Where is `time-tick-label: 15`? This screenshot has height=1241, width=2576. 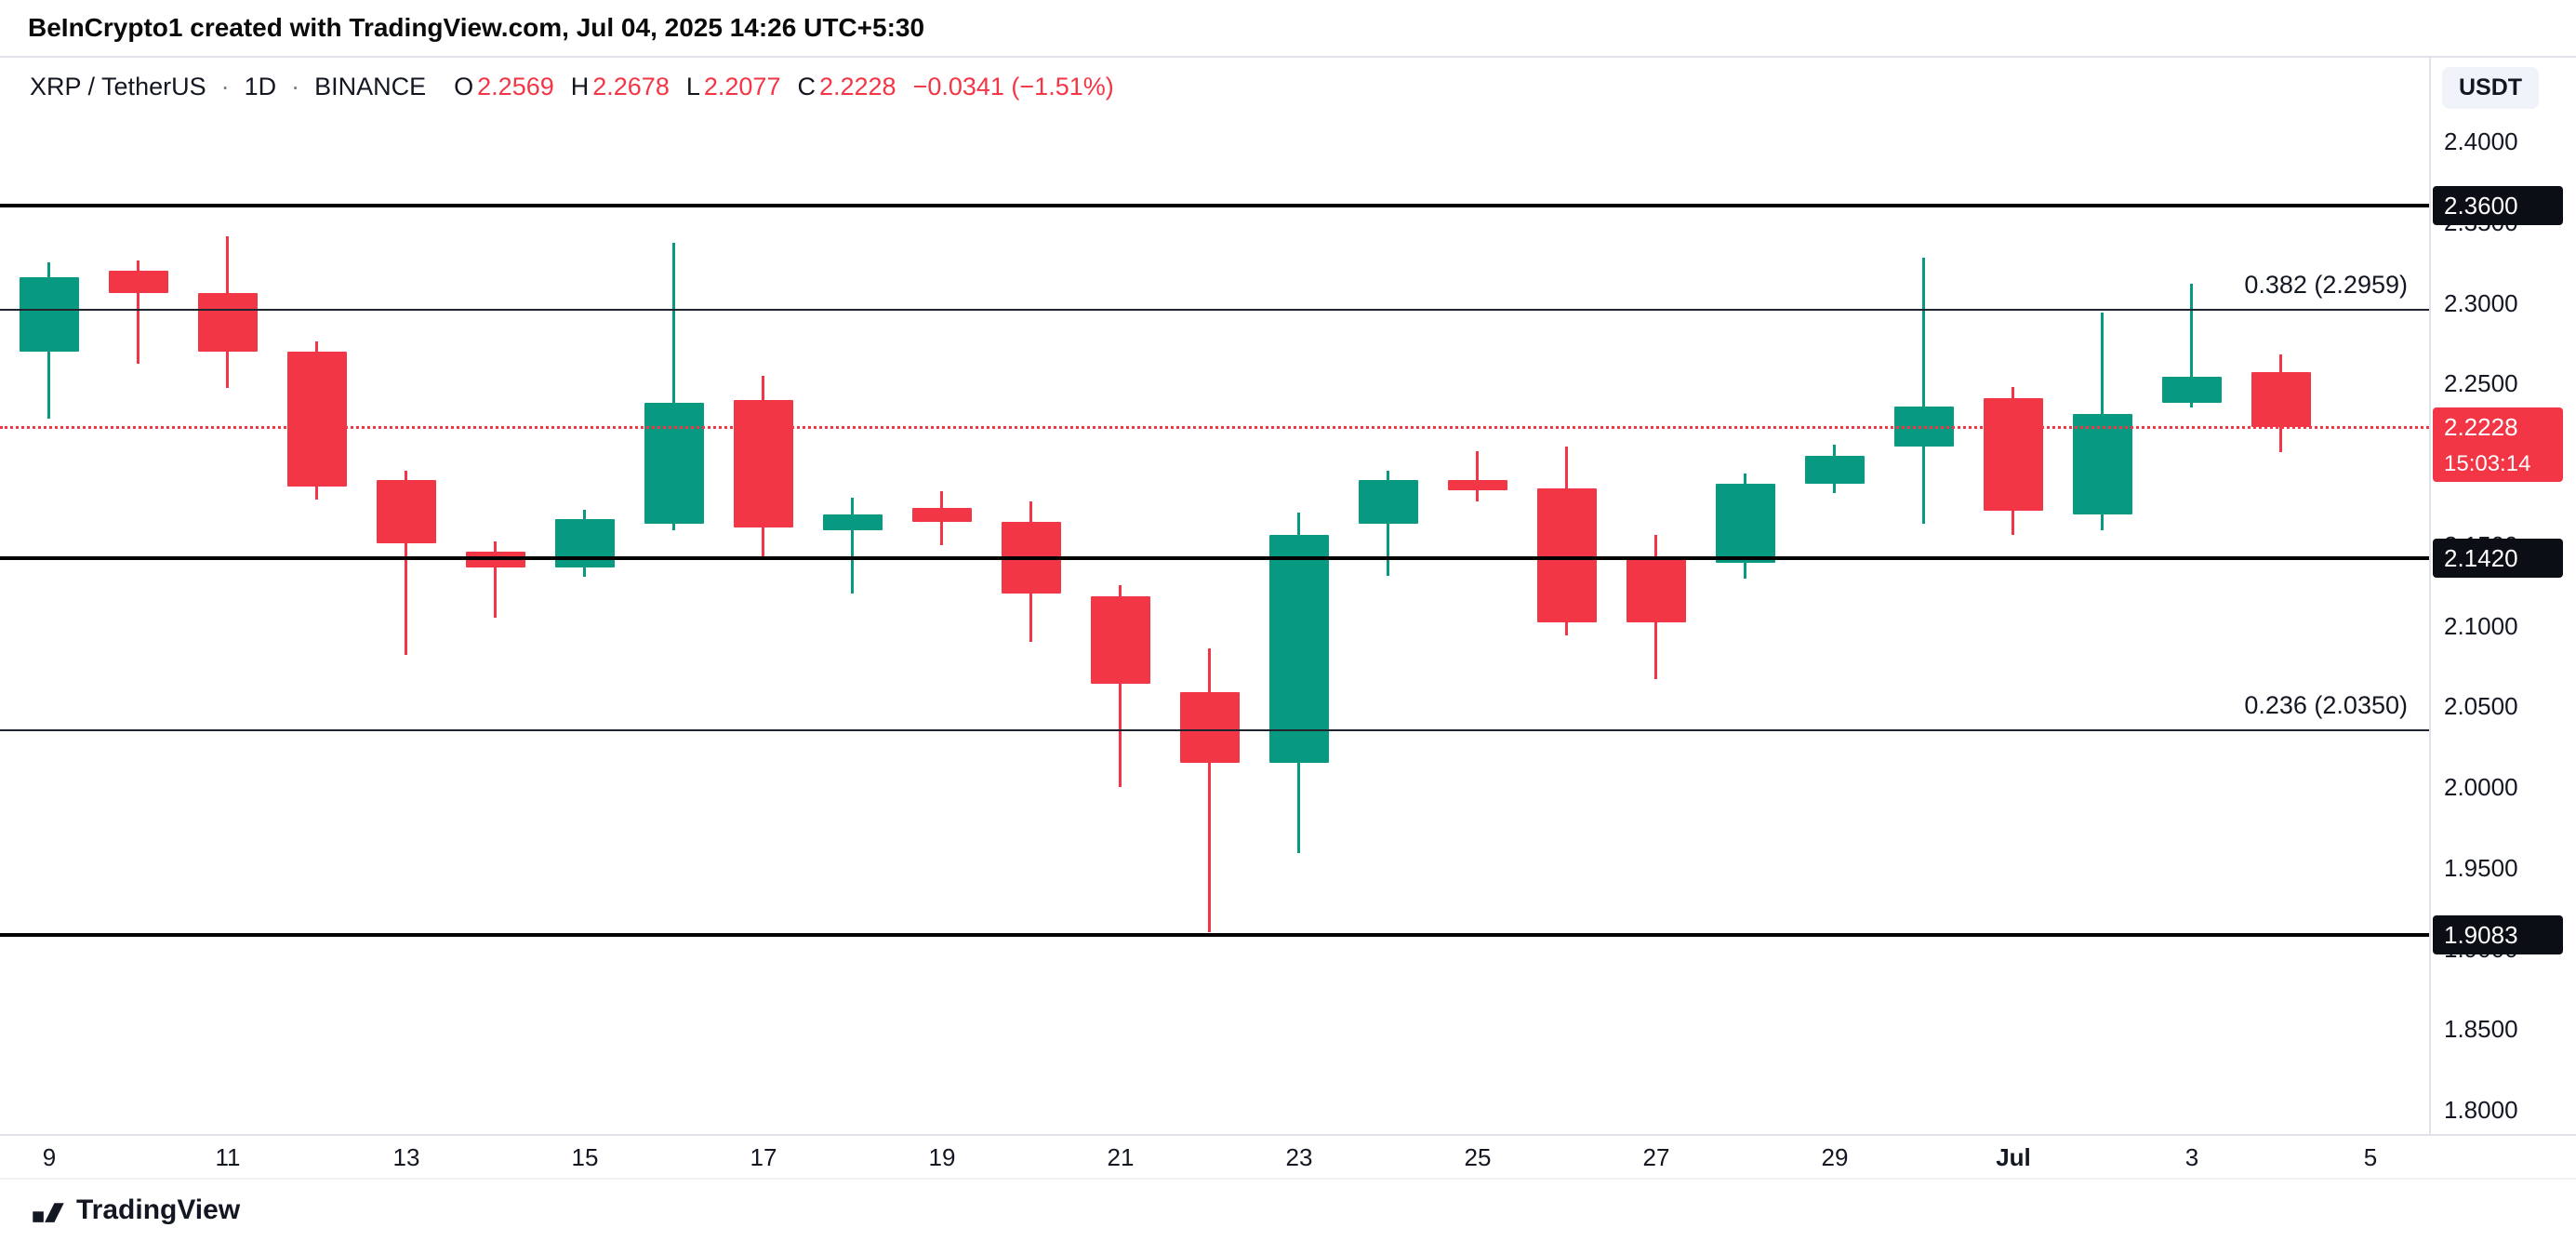
time-tick-label: 15 is located at coordinates (585, 1157).